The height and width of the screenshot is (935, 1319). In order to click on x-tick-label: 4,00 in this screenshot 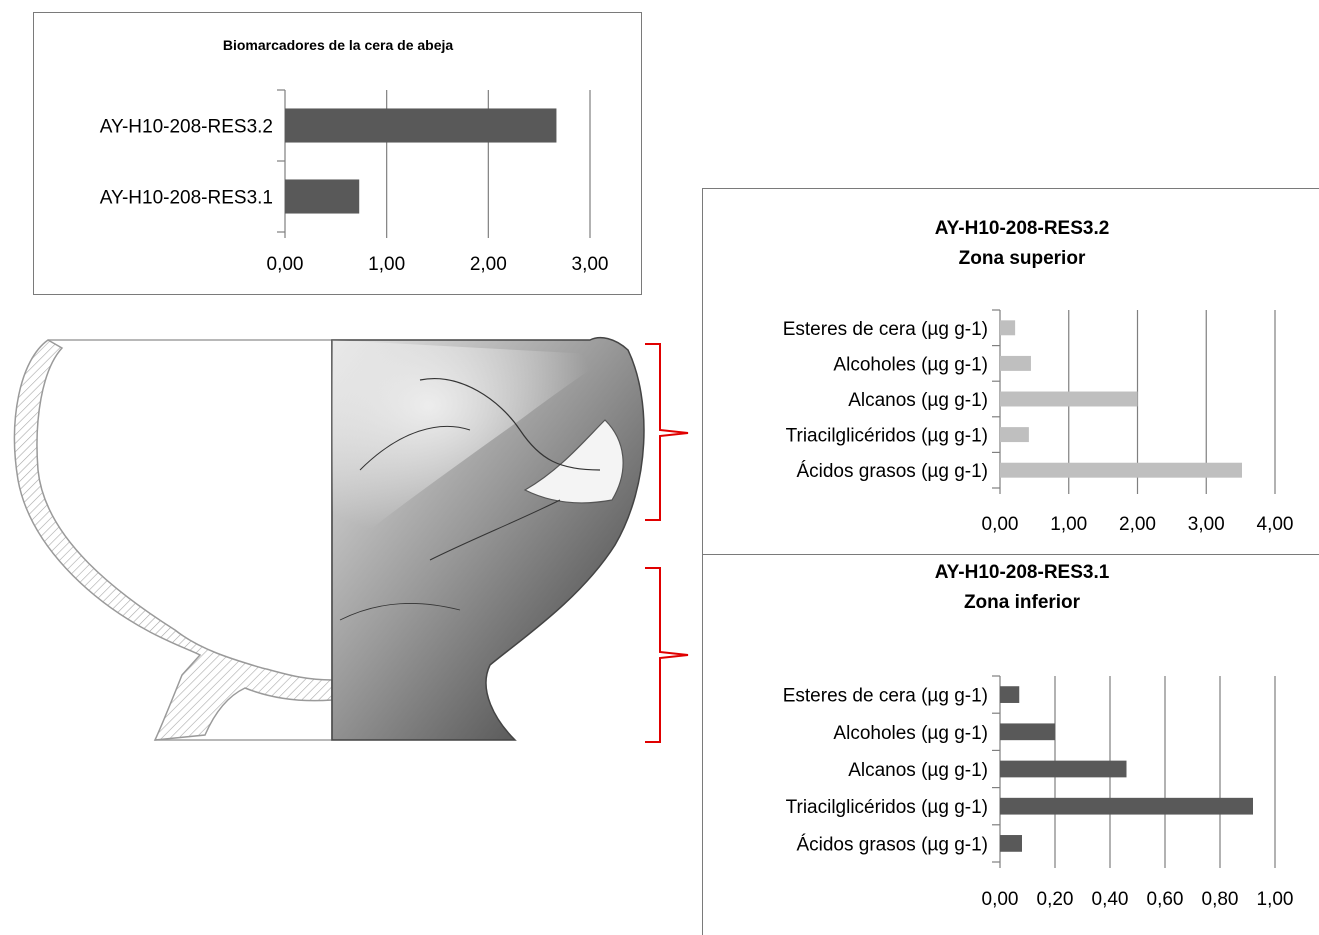, I will do `click(1275, 524)`.